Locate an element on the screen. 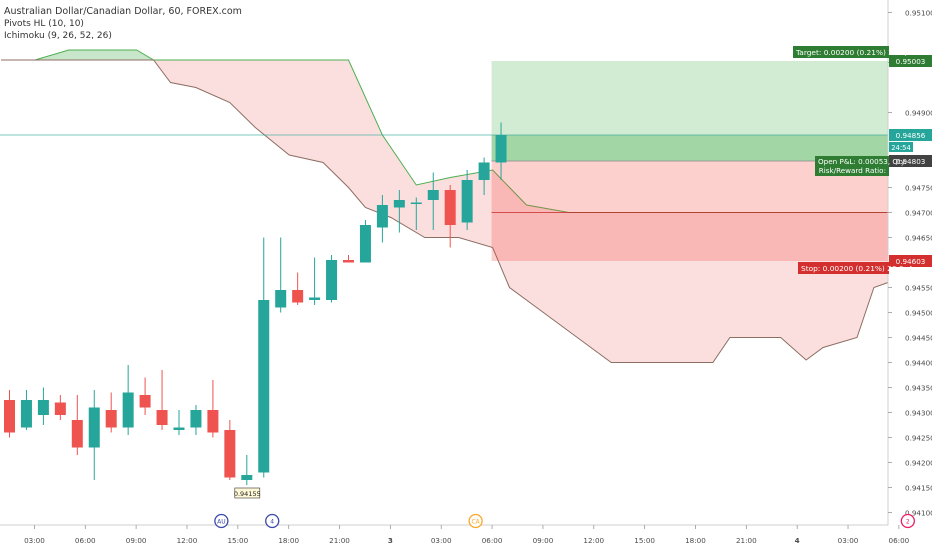  y-tick-label: 0.94500 is located at coordinates (918, 313).